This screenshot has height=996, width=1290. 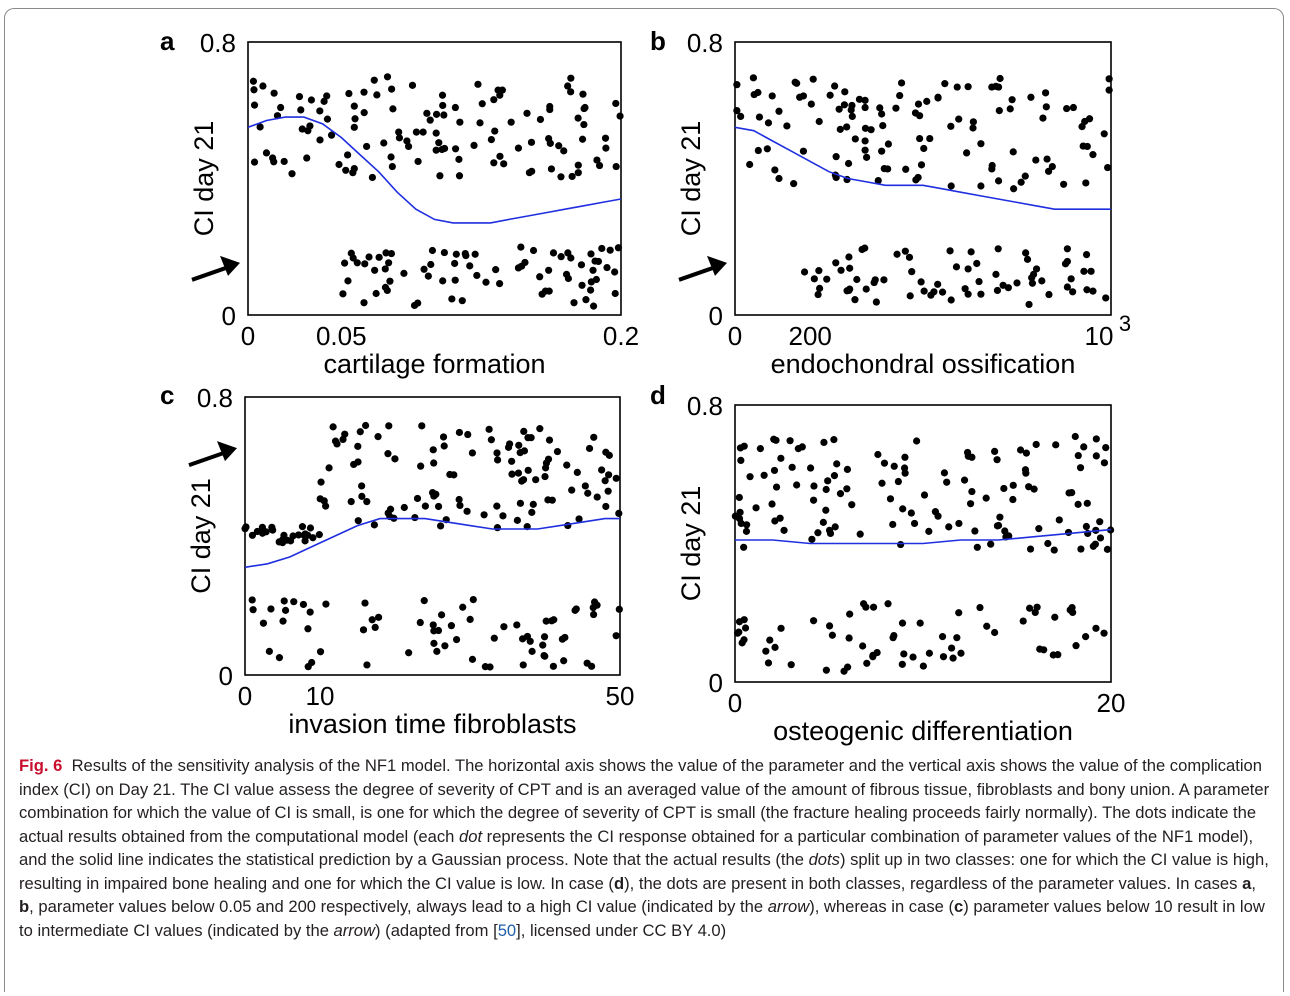 I want to click on y-tick-label: 0.8, so click(x=705, y=406).